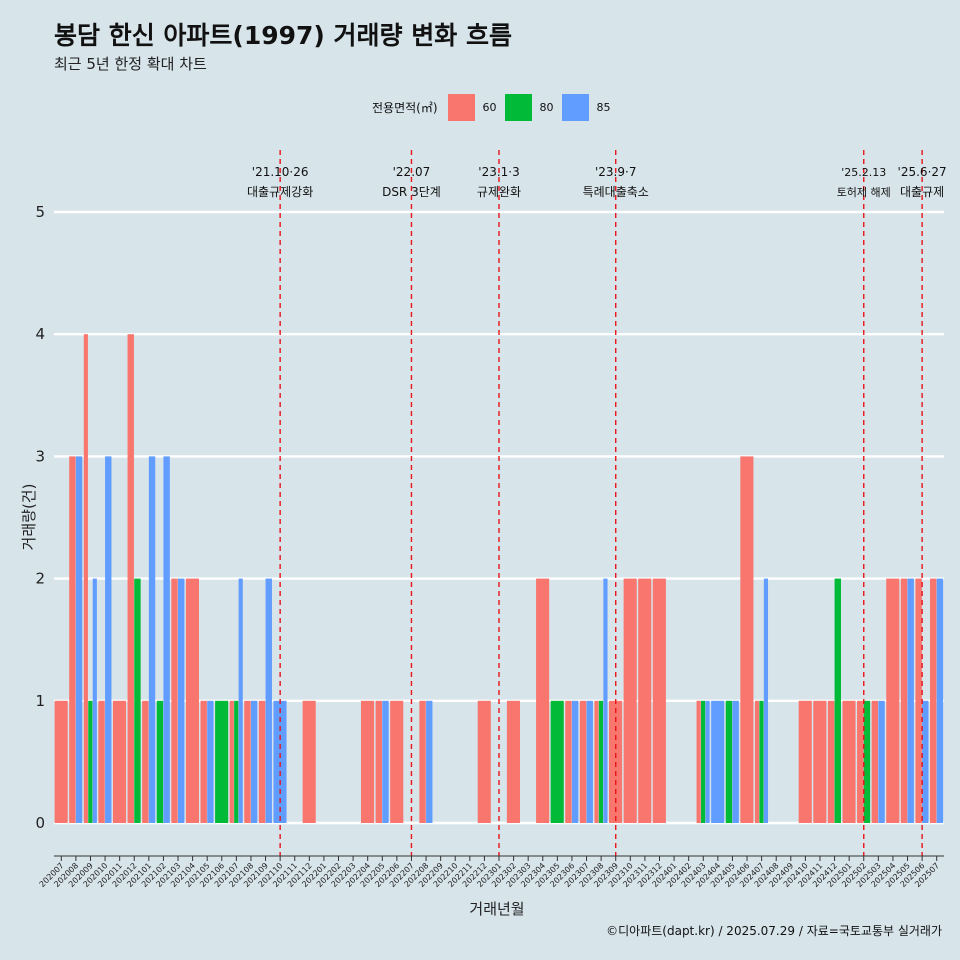 Image resolution: width=960 pixels, height=960 pixels. Describe the element at coordinates (130, 64) in the screenshot. I see `chart-subtitle: 최근 5년 한정 확대 차트` at that location.